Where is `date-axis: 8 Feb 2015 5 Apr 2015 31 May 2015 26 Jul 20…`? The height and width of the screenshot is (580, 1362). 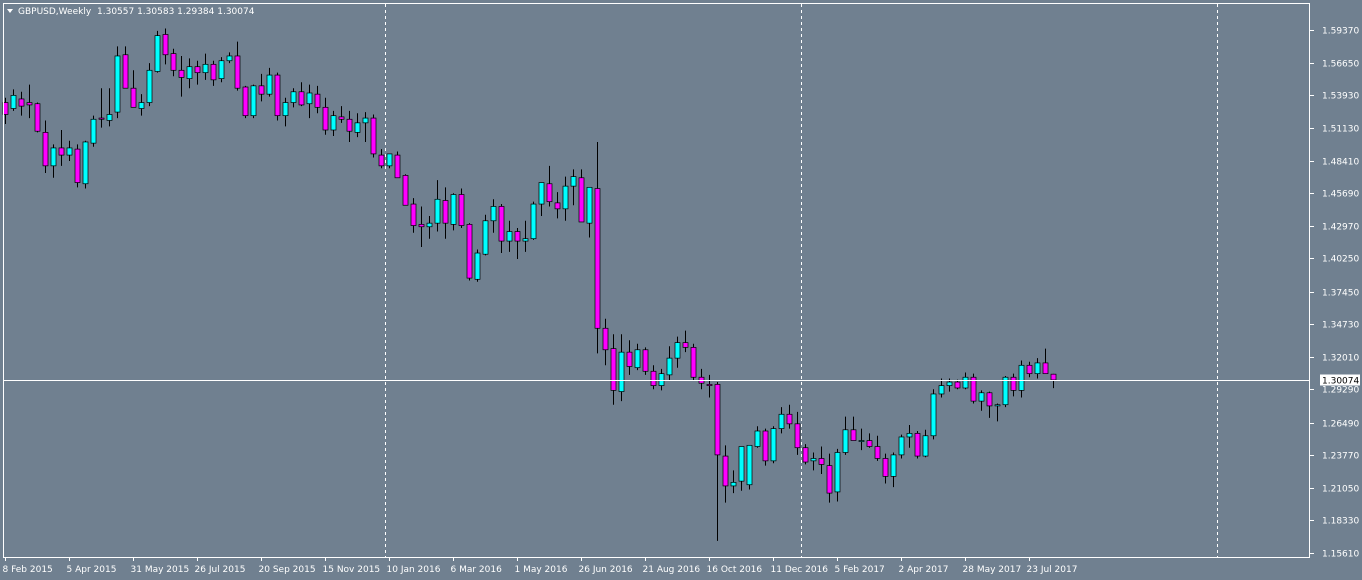 date-axis: 8 Feb 2015 5 Apr 2015 31 May 2015 26 Jul 20… is located at coordinates (540, 566).